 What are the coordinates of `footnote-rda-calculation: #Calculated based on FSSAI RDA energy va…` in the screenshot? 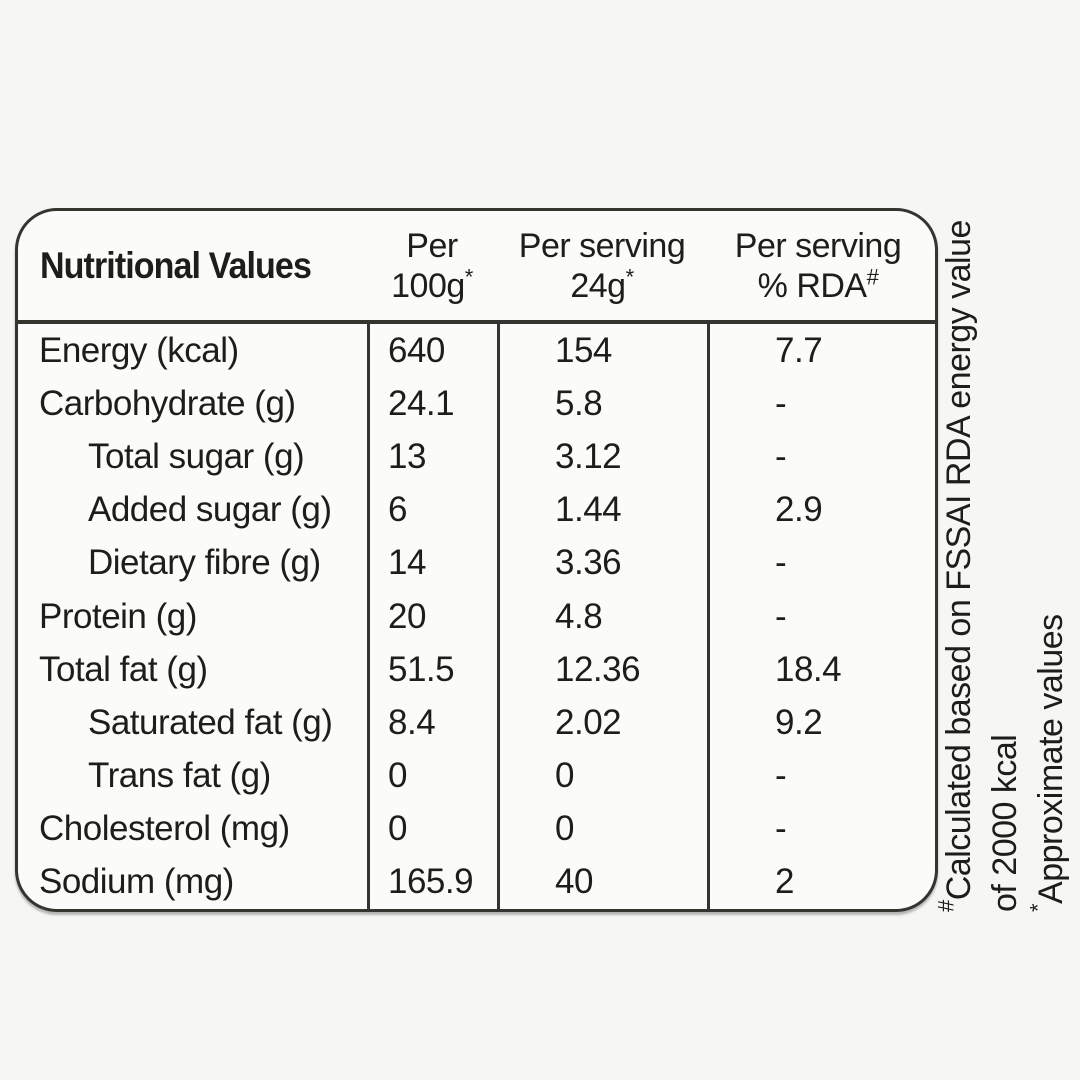 It's located at (980, 524).